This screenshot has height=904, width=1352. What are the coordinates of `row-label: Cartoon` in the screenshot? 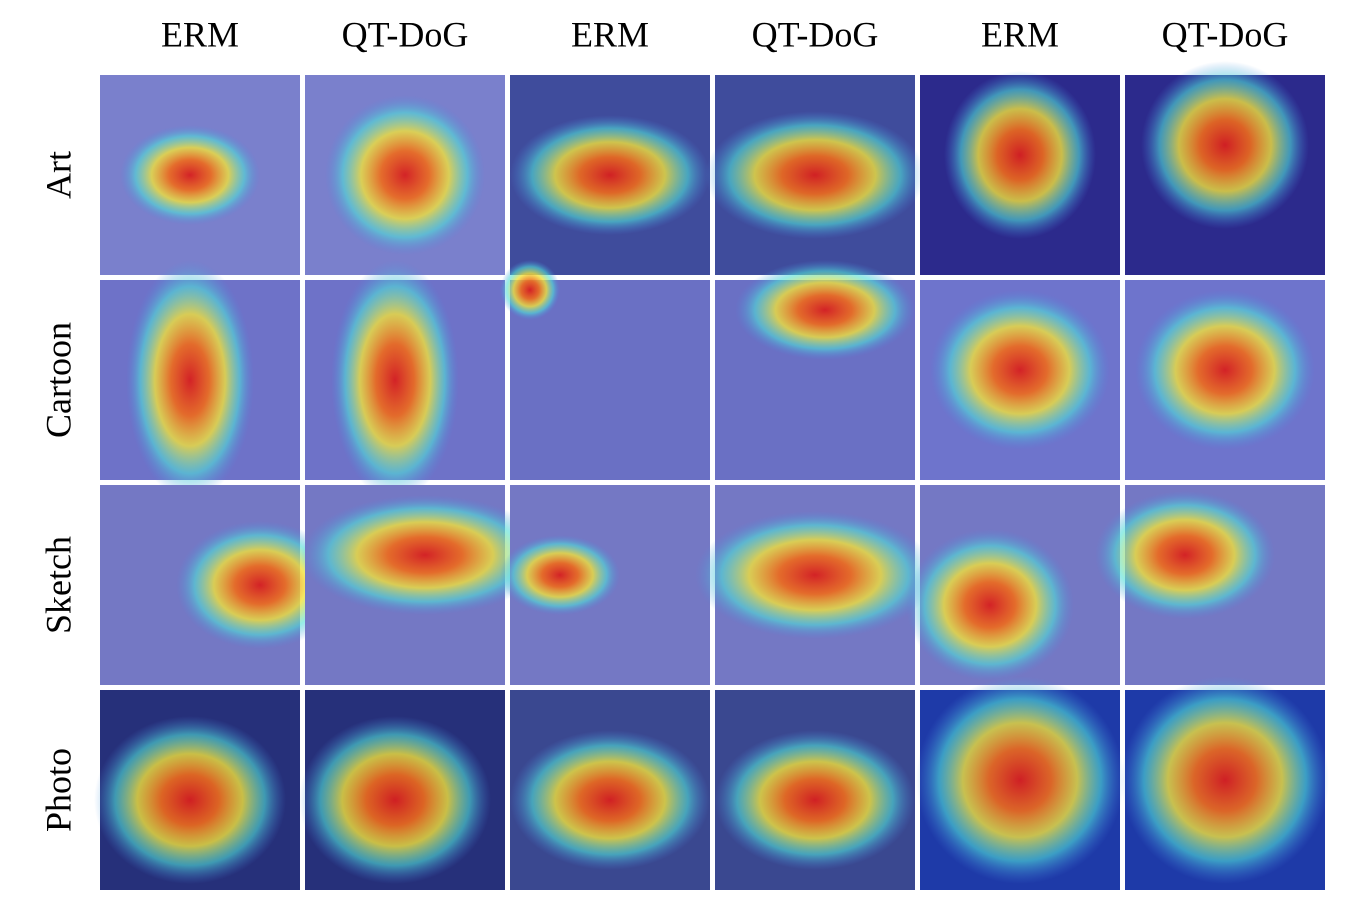 It's located at (58, 380).